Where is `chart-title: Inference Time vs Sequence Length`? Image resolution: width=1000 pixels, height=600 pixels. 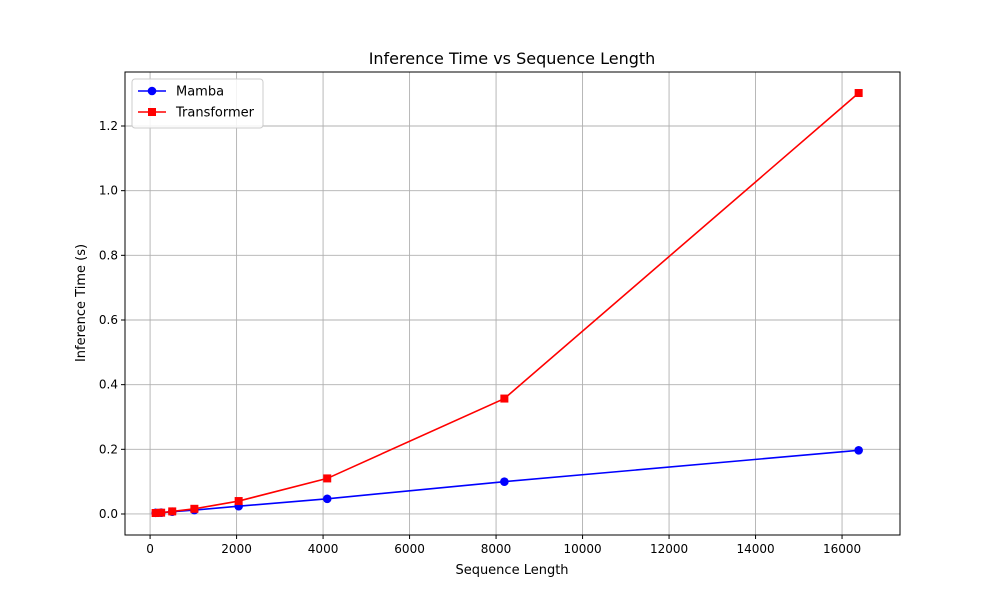
chart-title: Inference Time vs Sequence Length is located at coordinates (512, 58).